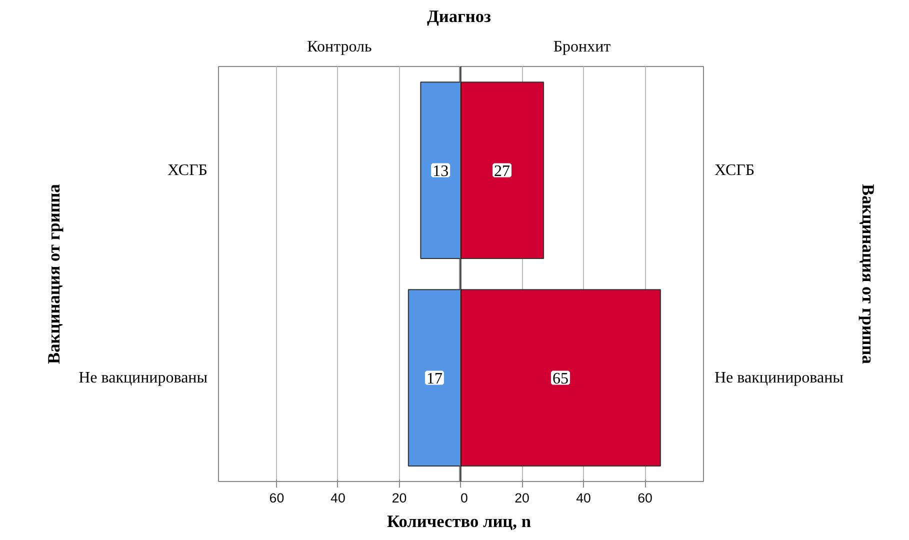 The height and width of the screenshot is (540, 909). What do you see at coordinates (502, 171) in the screenshot?
I see `data-label: 27` at bounding box center [502, 171].